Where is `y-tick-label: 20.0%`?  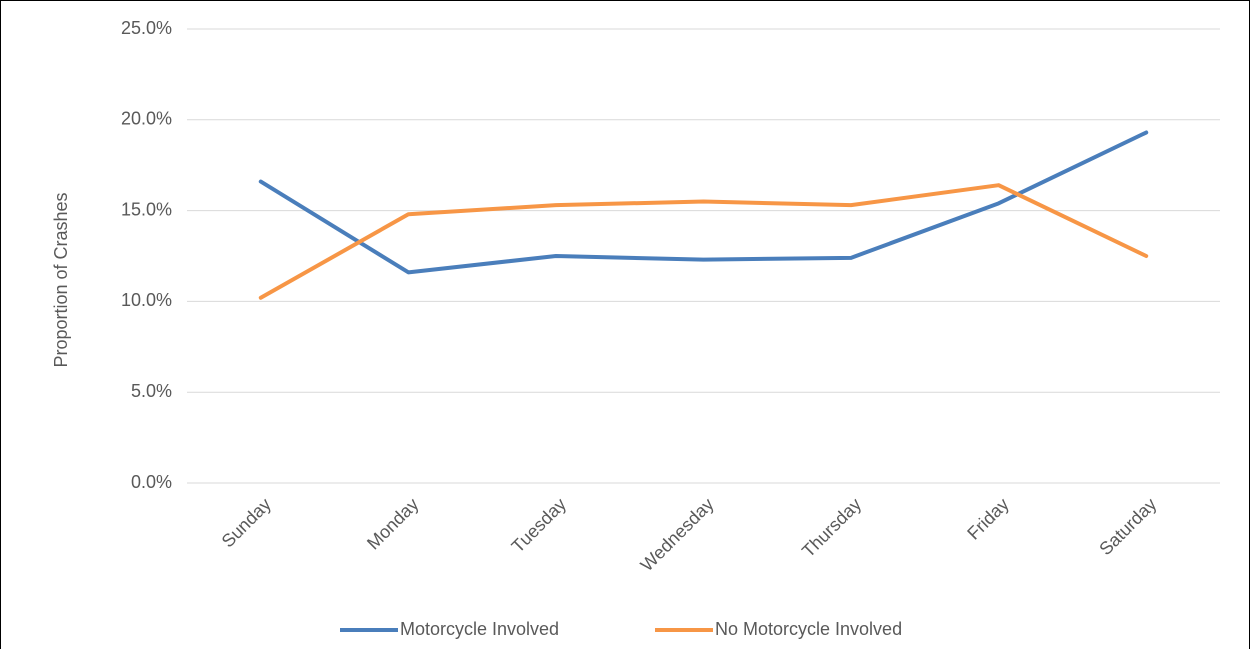
y-tick-label: 20.0% is located at coordinates (146, 119).